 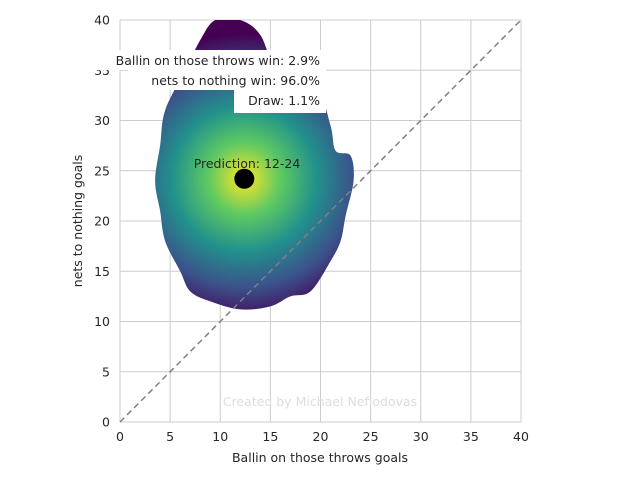 I want to click on x-tick-label: 10, so click(x=220, y=436).